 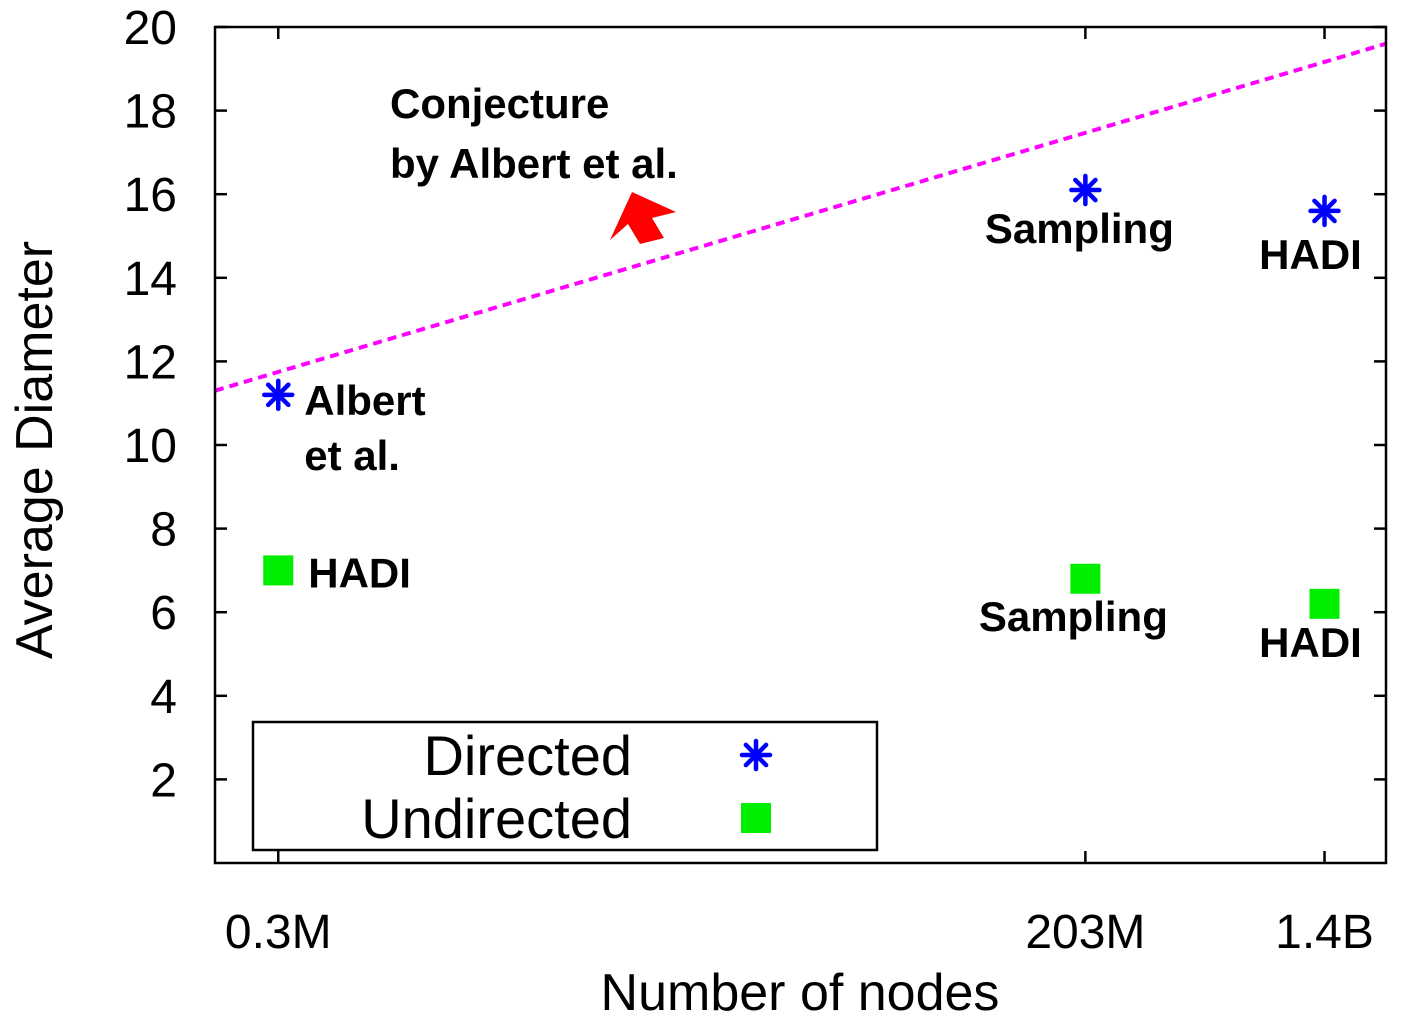 I want to click on y-tick-label: 2, so click(x=163, y=780).